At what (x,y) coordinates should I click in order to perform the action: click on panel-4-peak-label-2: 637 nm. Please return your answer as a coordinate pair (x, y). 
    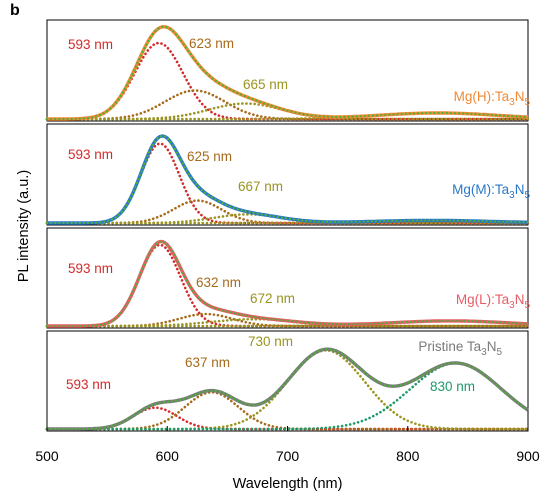
    Looking at the image, I should click on (207, 362).